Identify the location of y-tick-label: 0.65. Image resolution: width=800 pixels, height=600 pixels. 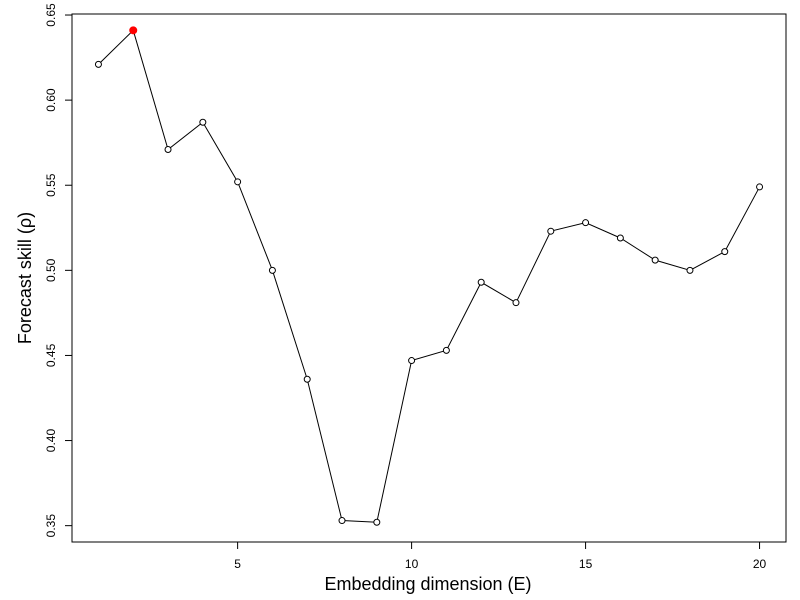
(51, 15).